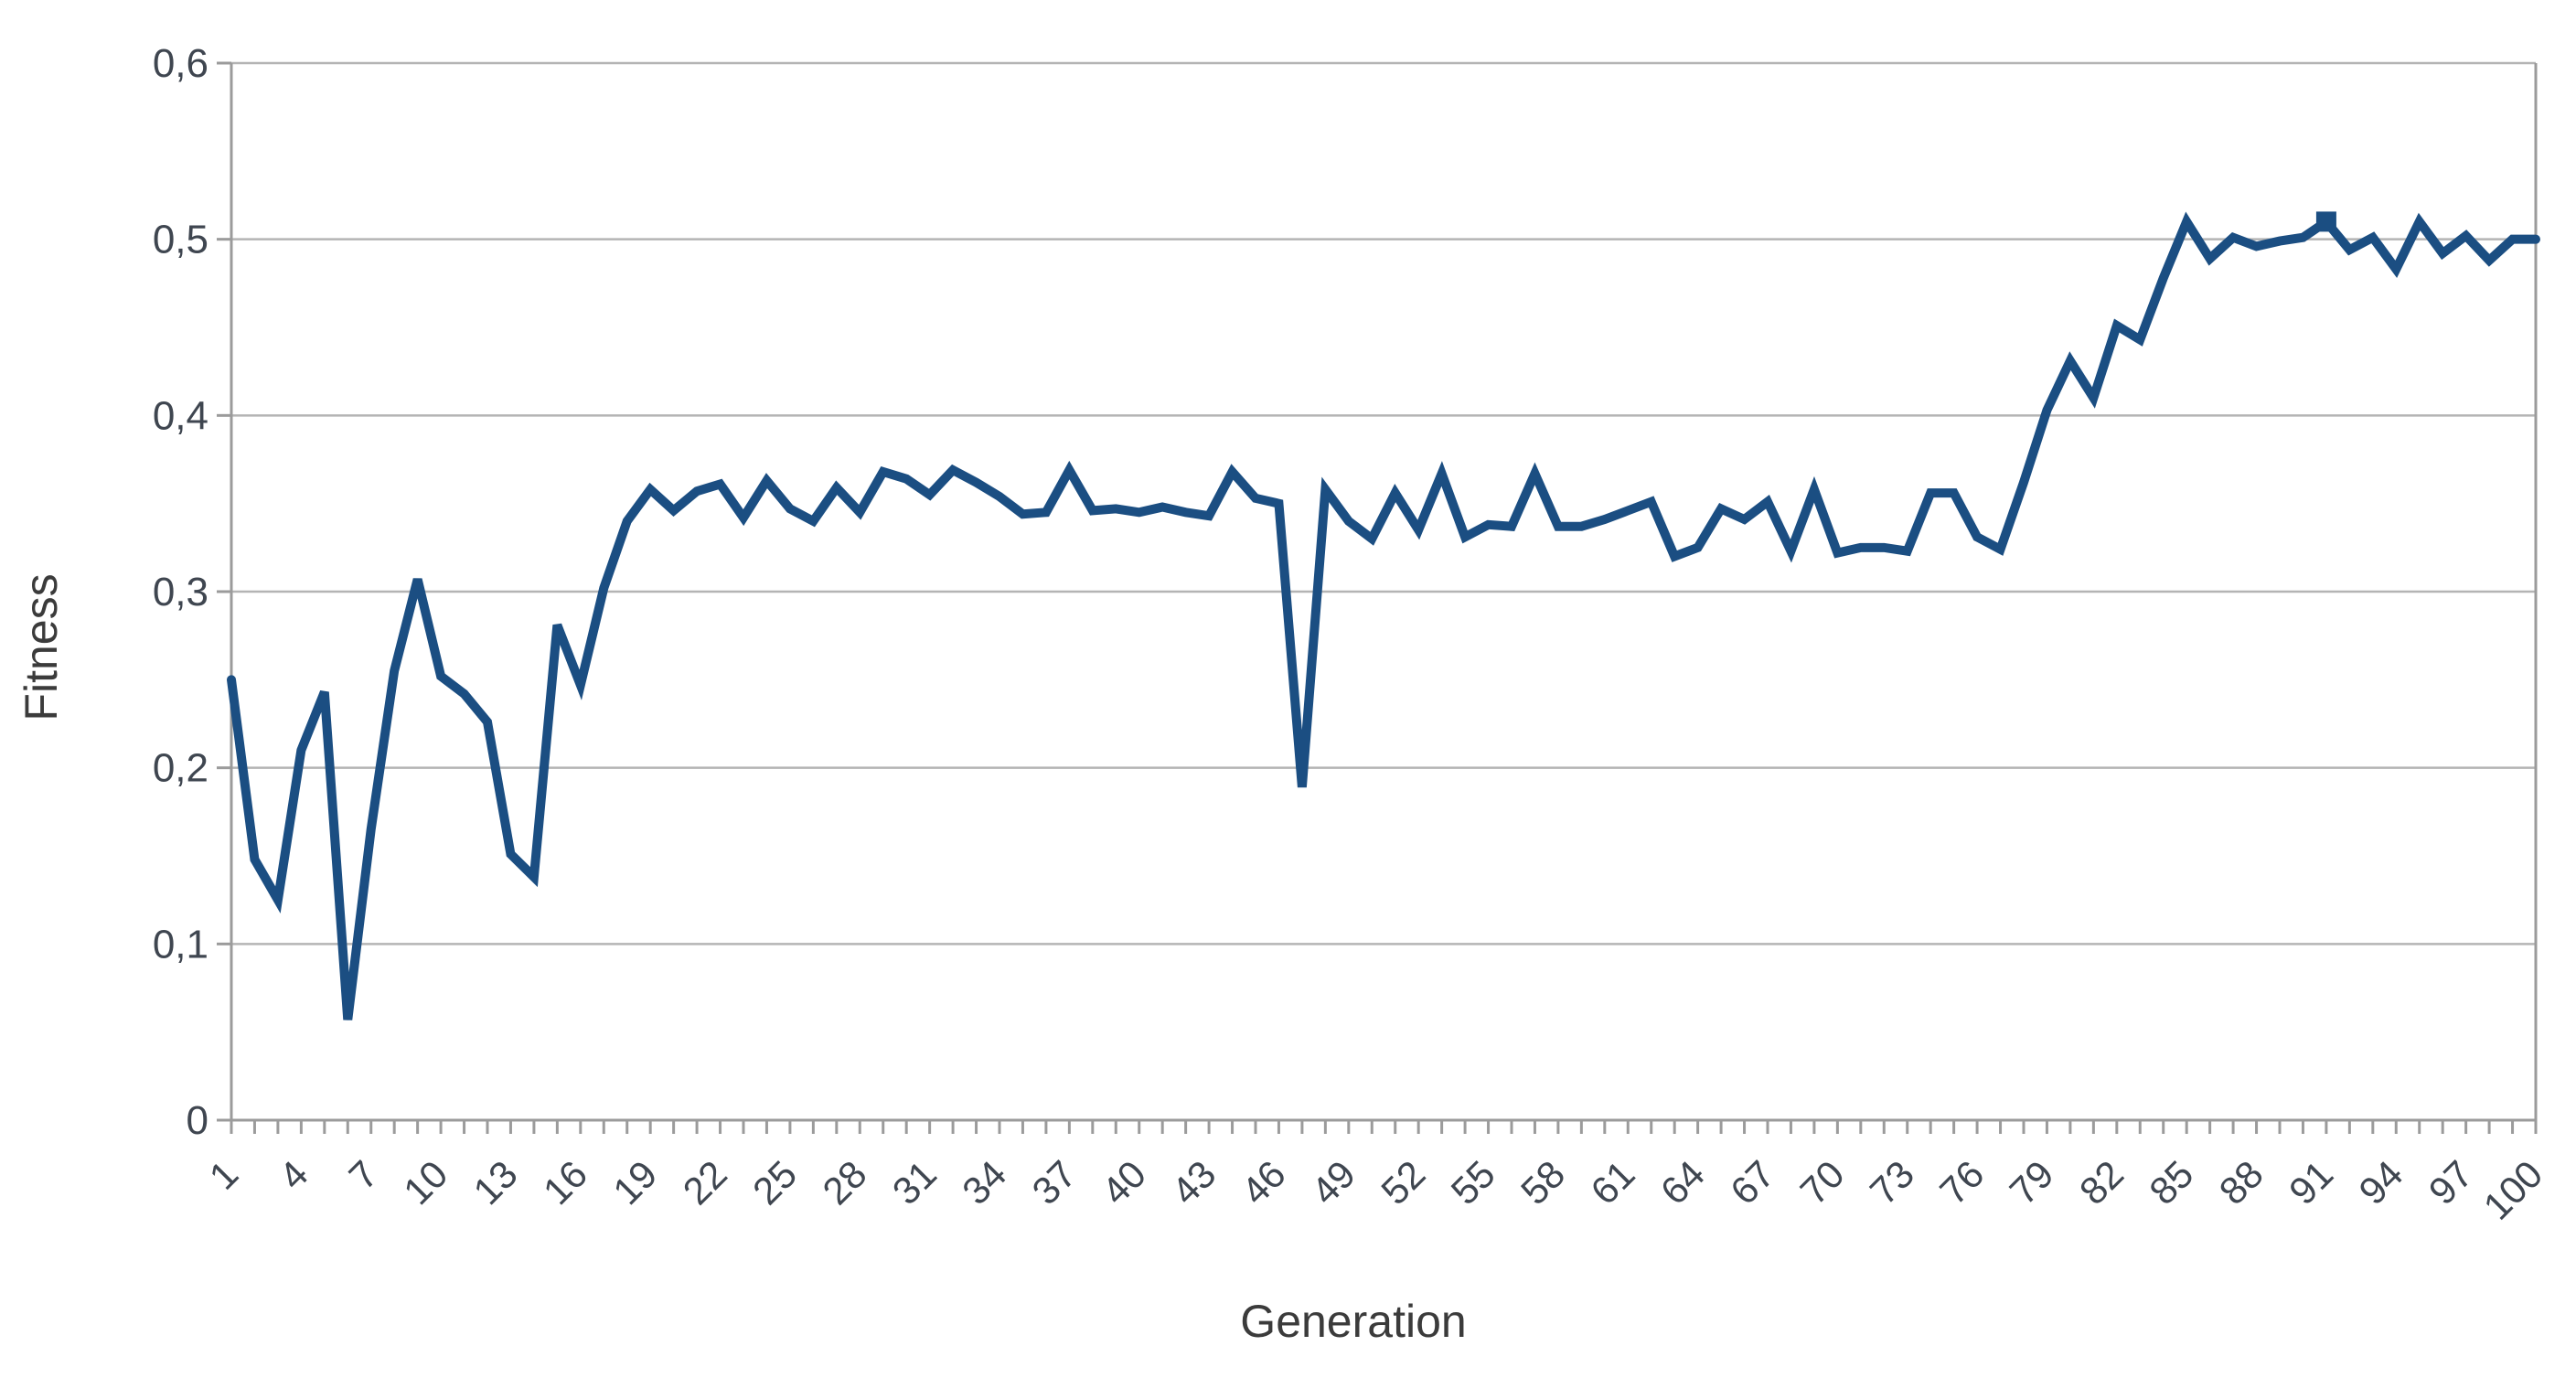 This screenshot has height=1378, width=2576. I want to click on x-tick-label: 40, so click(1124, 1182).